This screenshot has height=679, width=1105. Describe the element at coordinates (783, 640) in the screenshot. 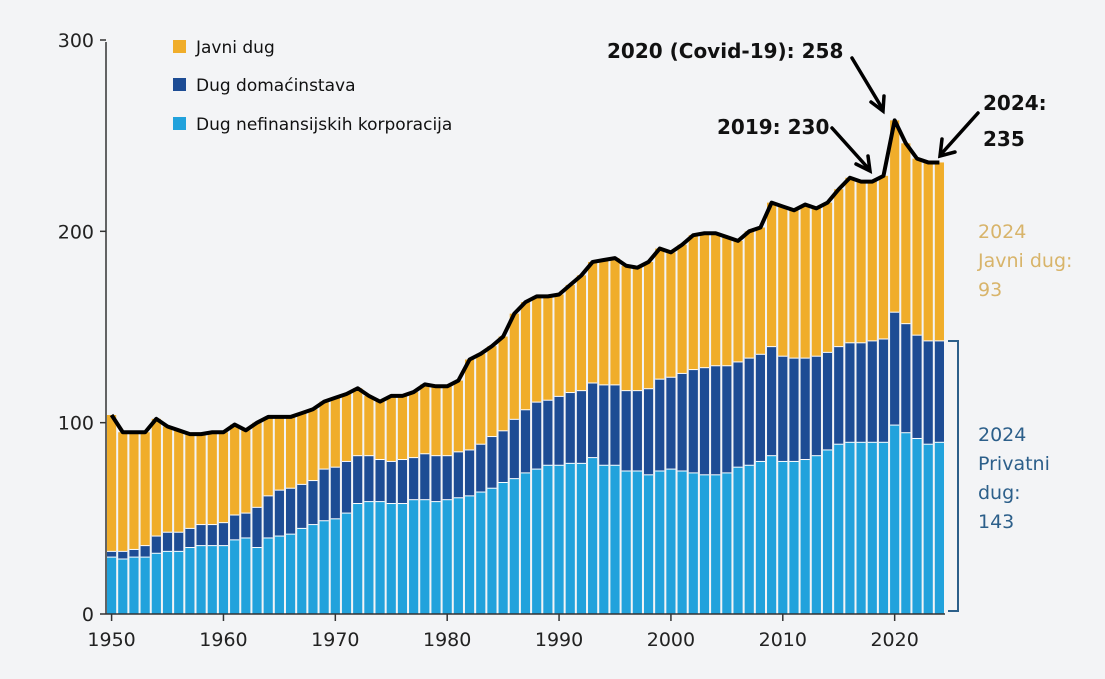

I see `x-tick-label-2010: 2010` at that location.